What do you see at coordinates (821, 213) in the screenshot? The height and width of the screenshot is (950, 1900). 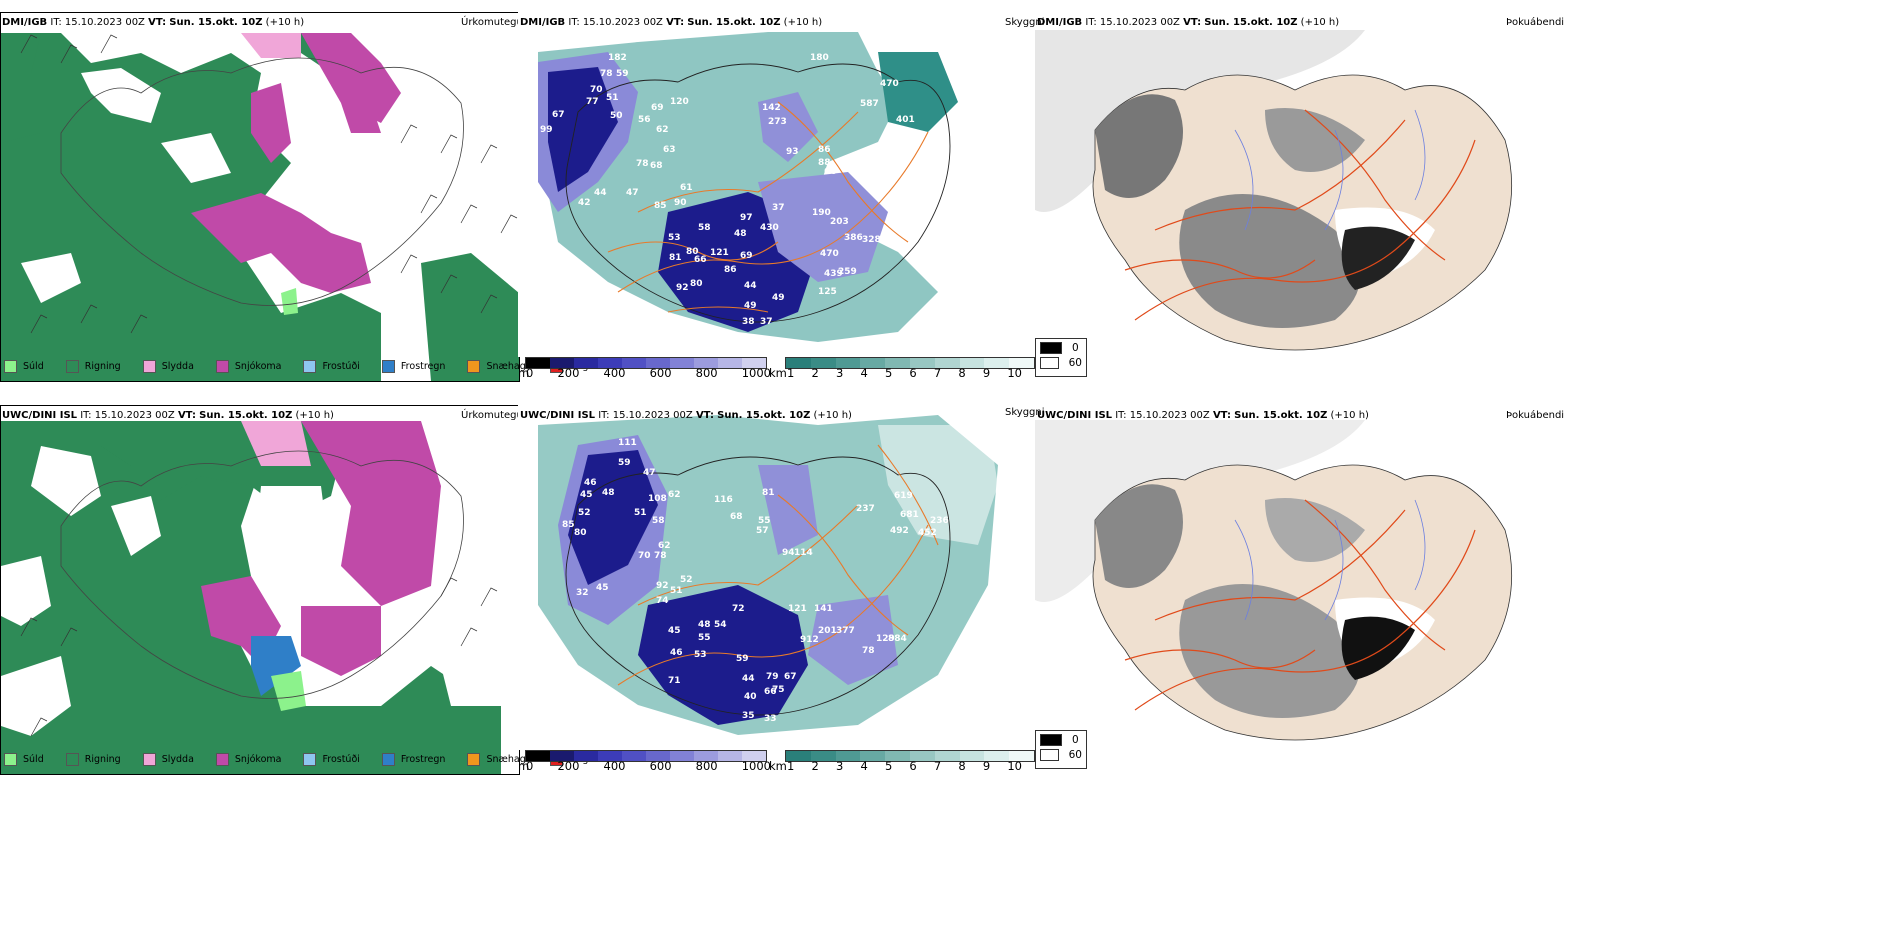 I see `svg-text: 190` at bounding box center [821, 213].